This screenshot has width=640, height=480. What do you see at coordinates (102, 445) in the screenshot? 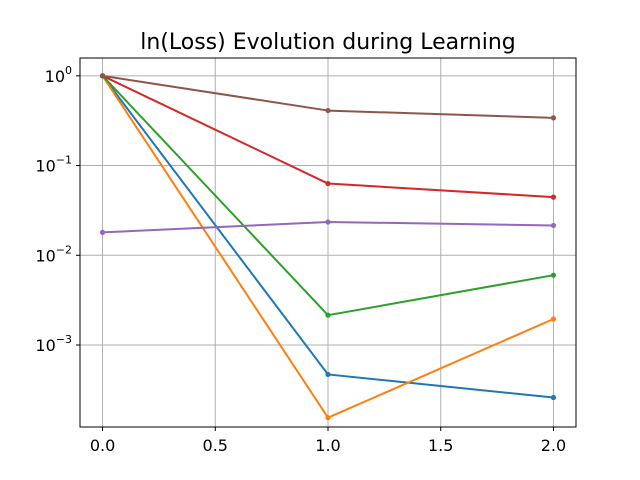
I see `x-tick-label: 0.0` at bounding box center [102, 445].